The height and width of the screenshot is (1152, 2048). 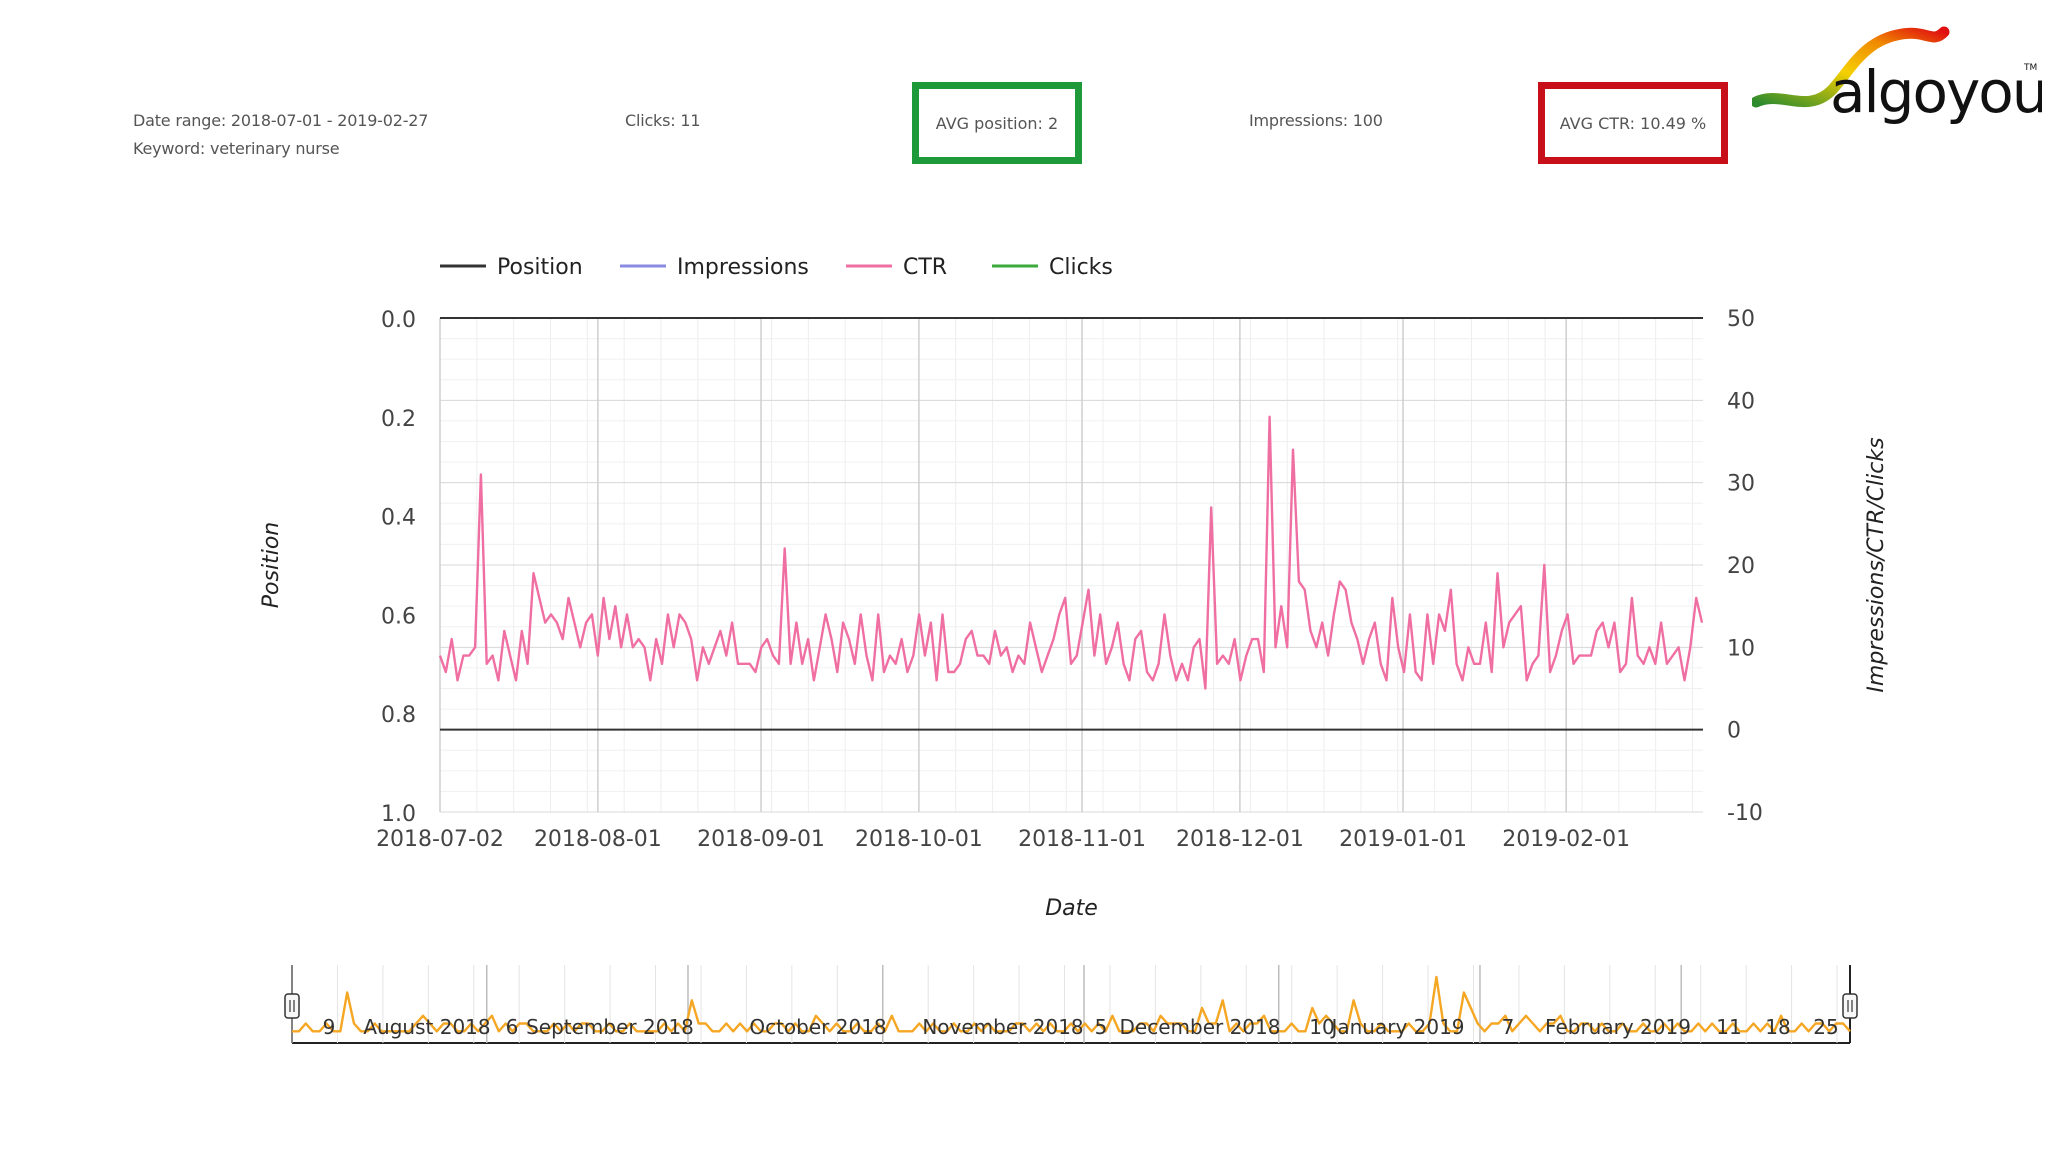 I want to click on legend-label: CTR, so click(x=925, y=267).